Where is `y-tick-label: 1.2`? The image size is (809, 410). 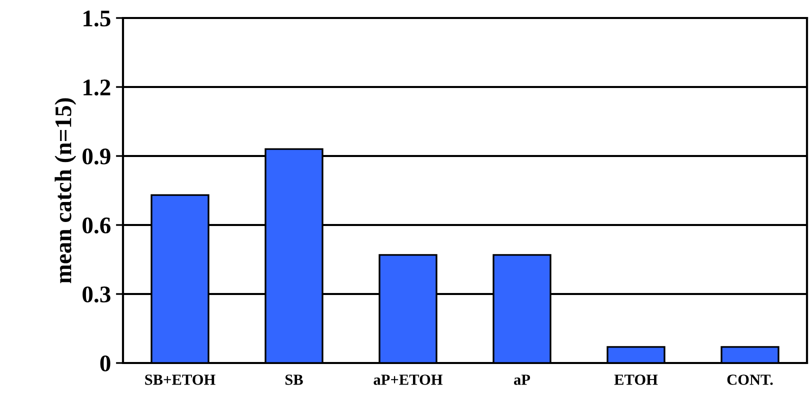 y-tick-label: 1.2 is located at coordinates (97, 88).